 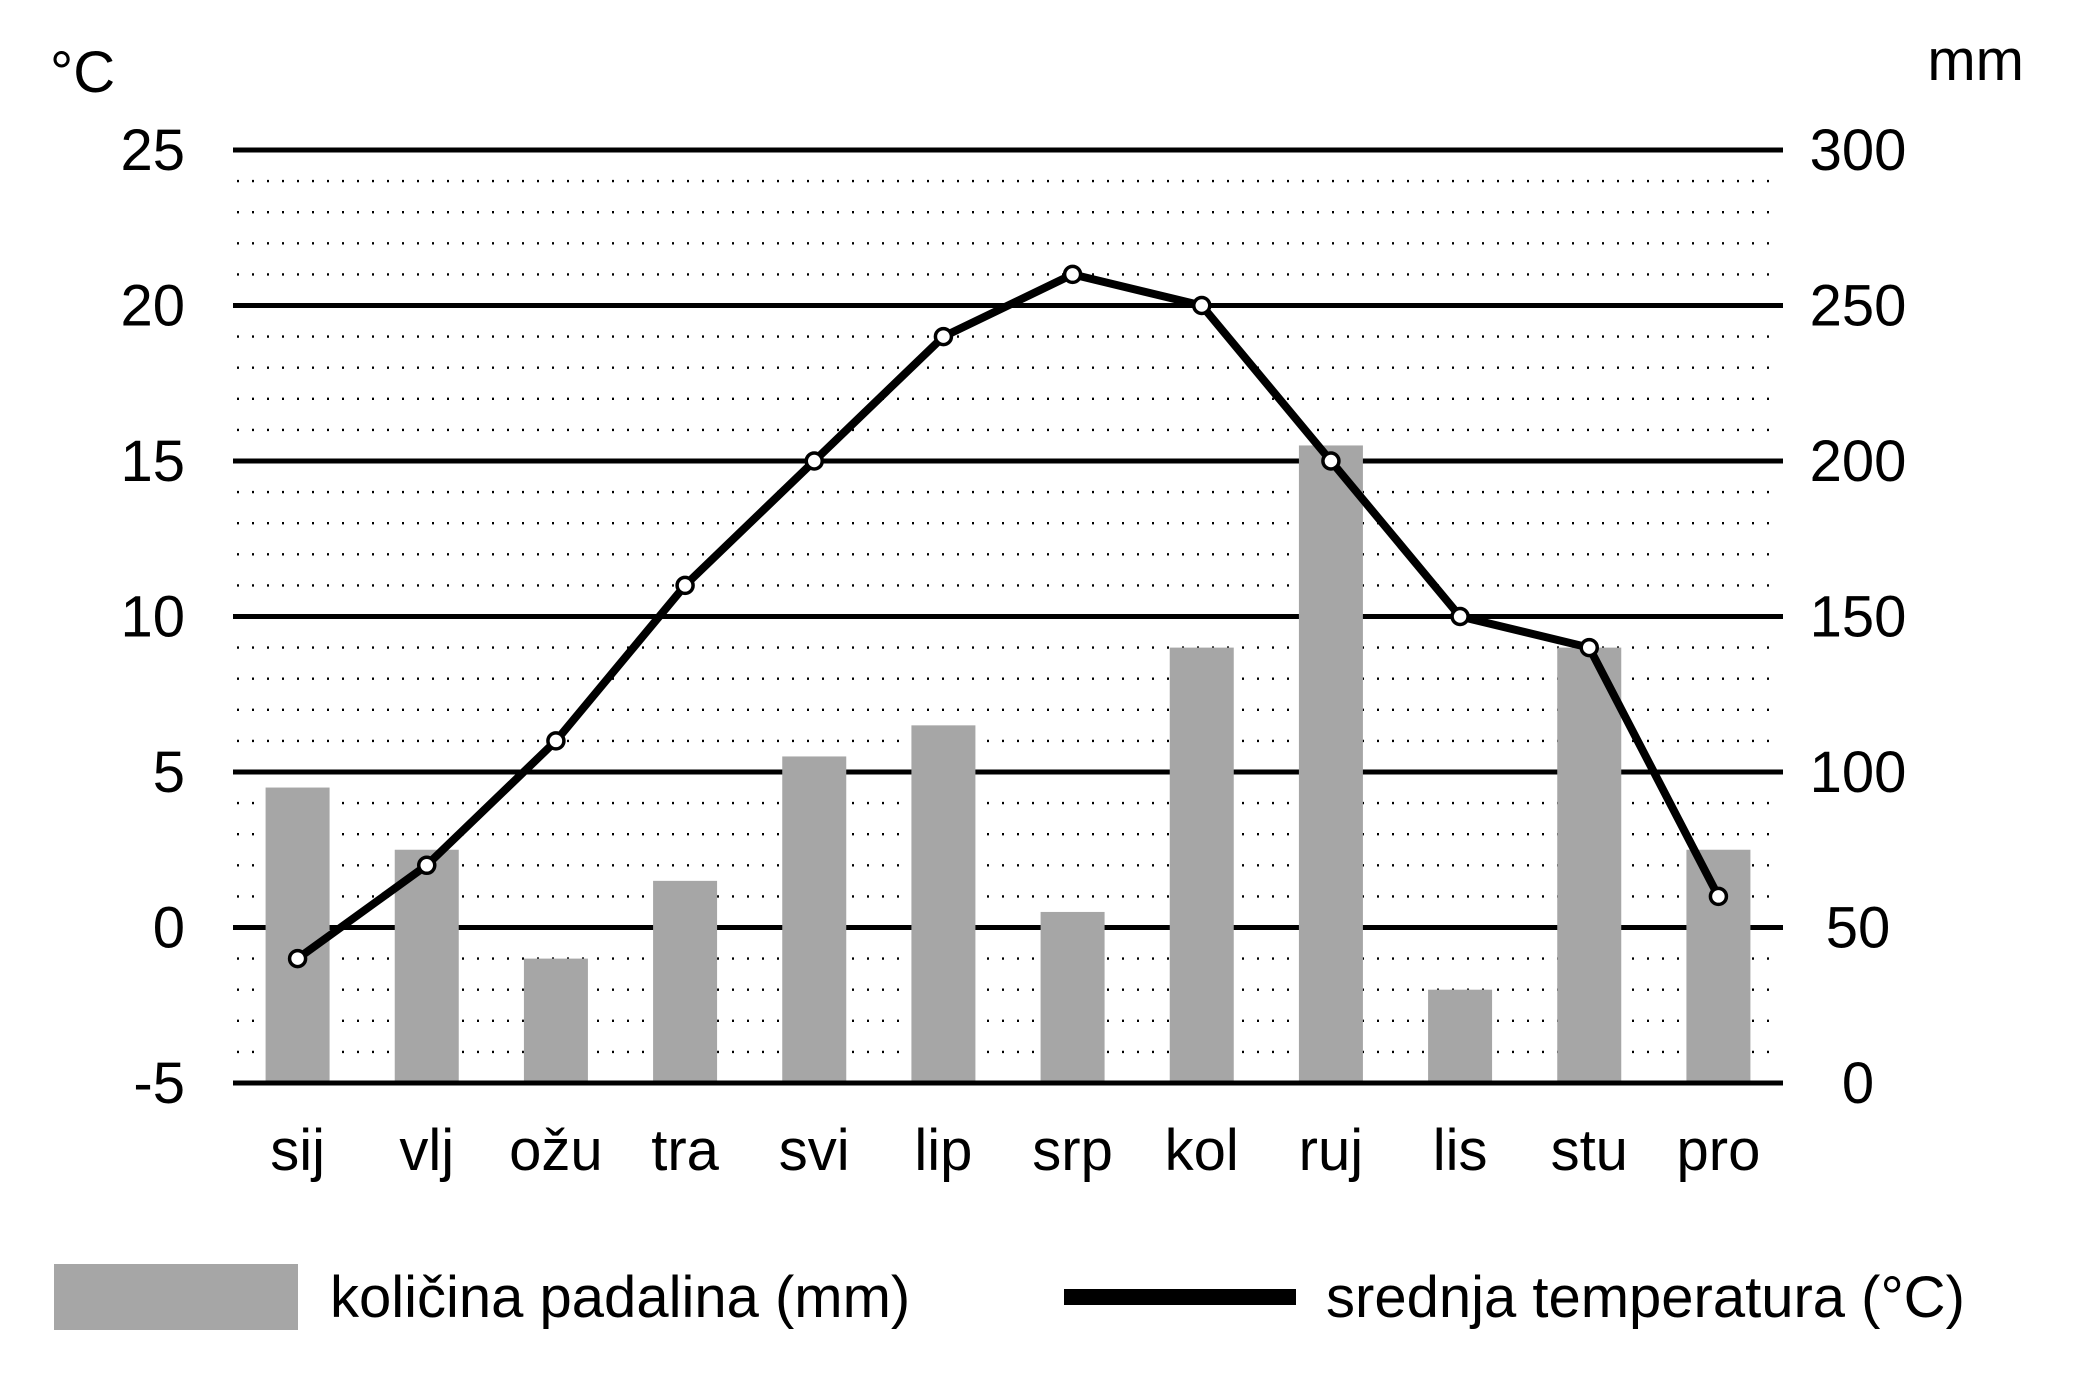 What do you see at coordinates (1858, 461) in the screenshot?
I see `right-tick-label: 200` at bounding box center [1858, 461].